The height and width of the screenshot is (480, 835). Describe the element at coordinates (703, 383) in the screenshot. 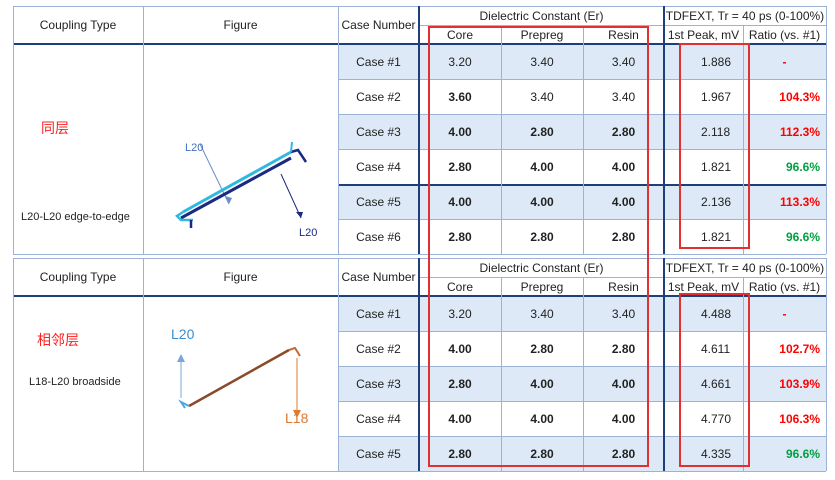

I see `cell-peak: 4.661` at that location.